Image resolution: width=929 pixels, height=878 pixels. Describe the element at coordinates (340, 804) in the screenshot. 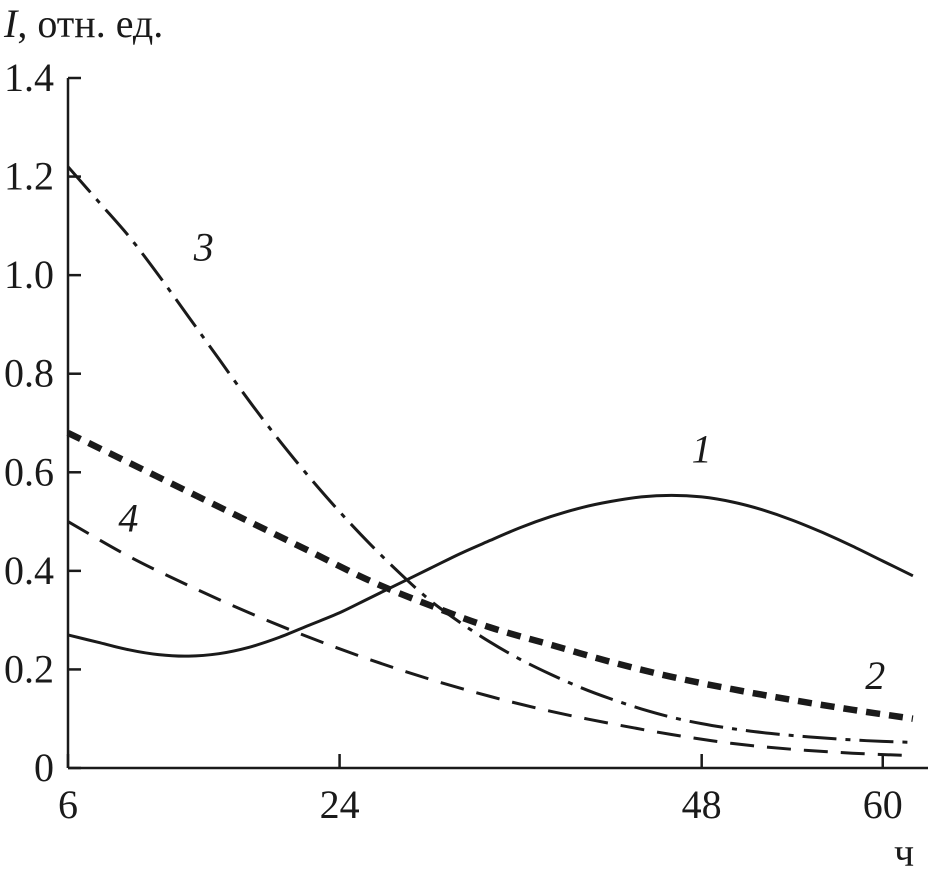

I see `x-tick-label: 24` at that location.